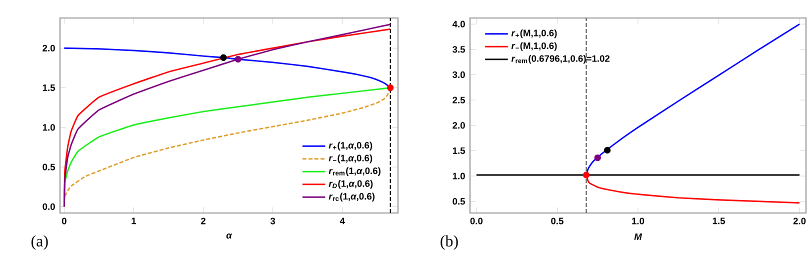 This screenshot has width=812, height=262. What do you see at coordinates (39, 242) in the screenshot?
I see `text: (a)` at bounding box center [39, 242].